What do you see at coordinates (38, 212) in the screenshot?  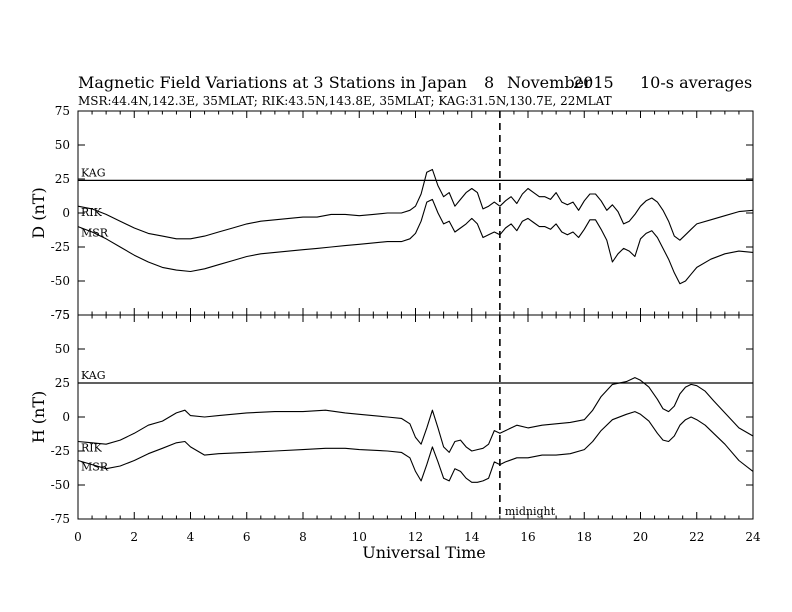 I see `d-panel-y-axis-label: D (nT)` at bounding box center [38, 212].